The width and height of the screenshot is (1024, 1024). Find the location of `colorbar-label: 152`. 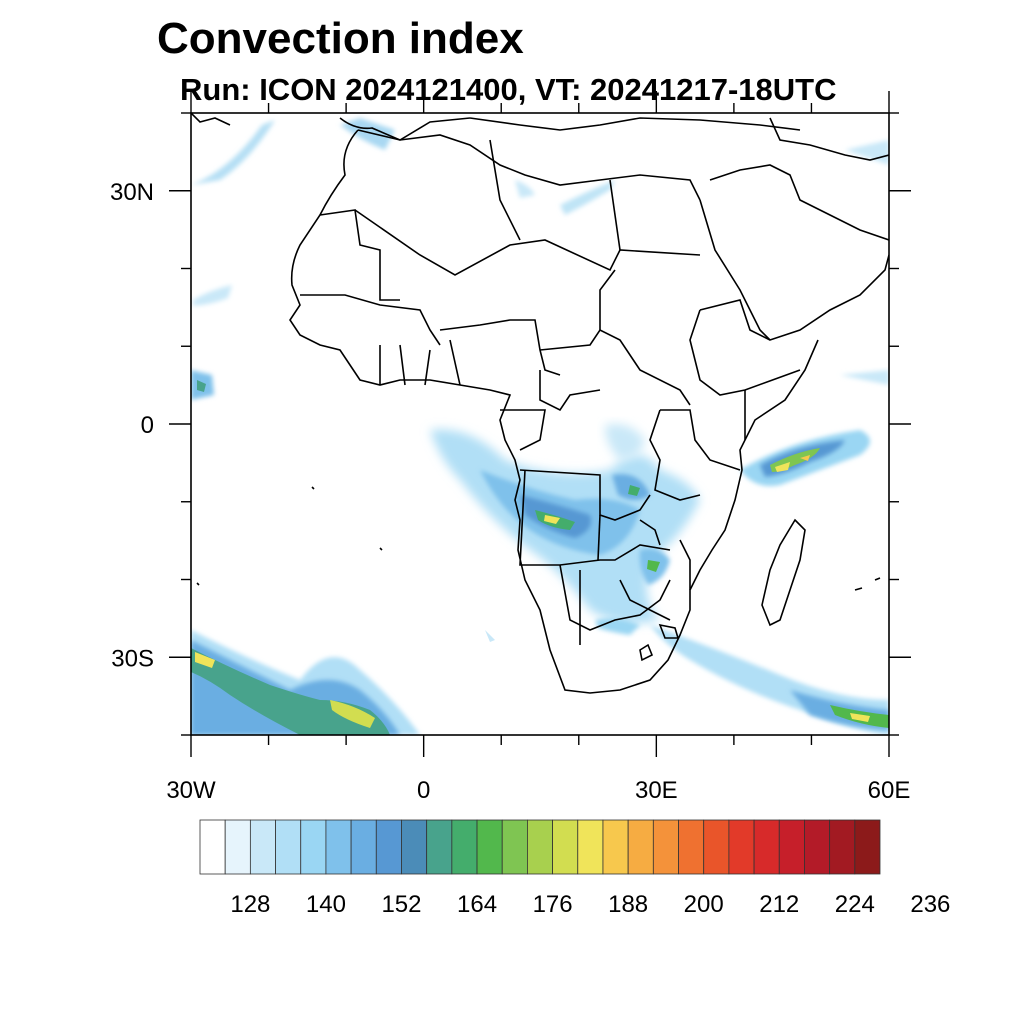

colorbar-label: 152 is located at coordinates (401, 904).